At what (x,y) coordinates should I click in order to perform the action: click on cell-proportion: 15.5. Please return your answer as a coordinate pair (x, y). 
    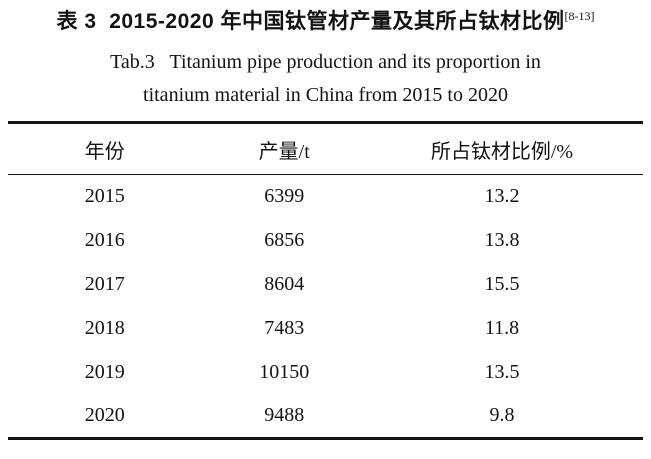
    Looking at the image, I should click on (502, 284).